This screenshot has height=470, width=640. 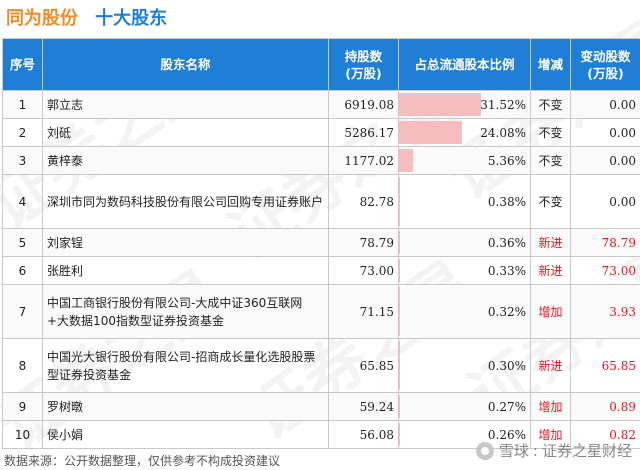 What do you see at coordinates (586, 451) in the screenshot?
I see `brand-right: 证券之星财经` at bounding box center [586, 451].